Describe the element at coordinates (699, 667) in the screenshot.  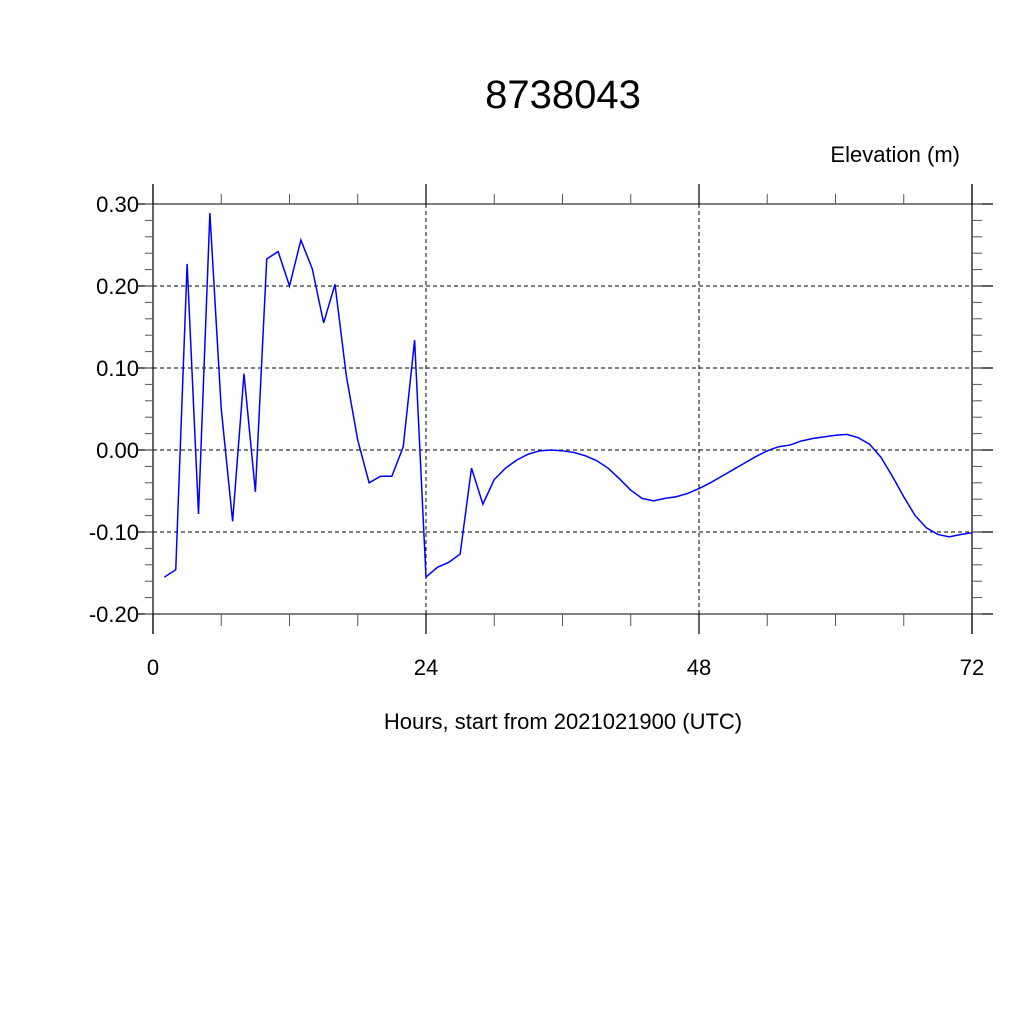
I see `x-tick-label: 48` at that location.